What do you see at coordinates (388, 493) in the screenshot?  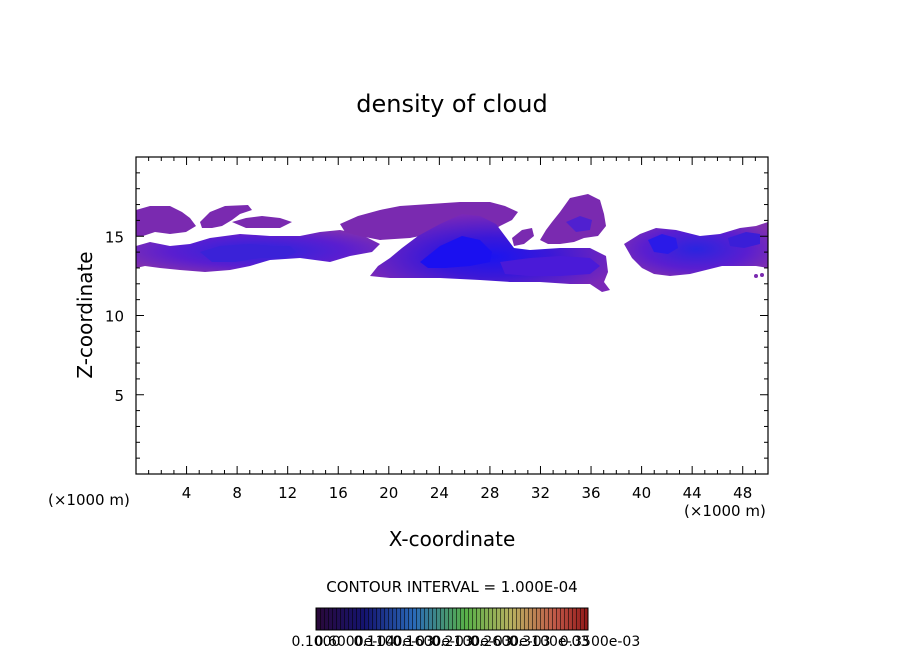 I see `x-tick-label: 20` at bounding box center [388, 493].